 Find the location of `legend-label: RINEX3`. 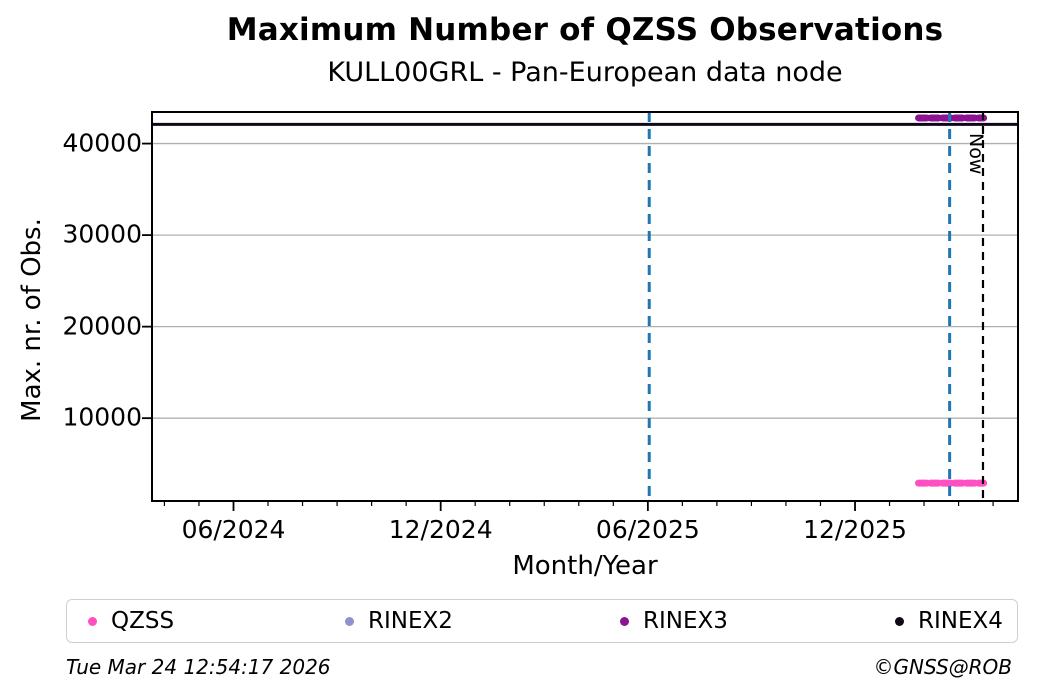

legend-label: RINEX3 is located at coordinates (685, 620).